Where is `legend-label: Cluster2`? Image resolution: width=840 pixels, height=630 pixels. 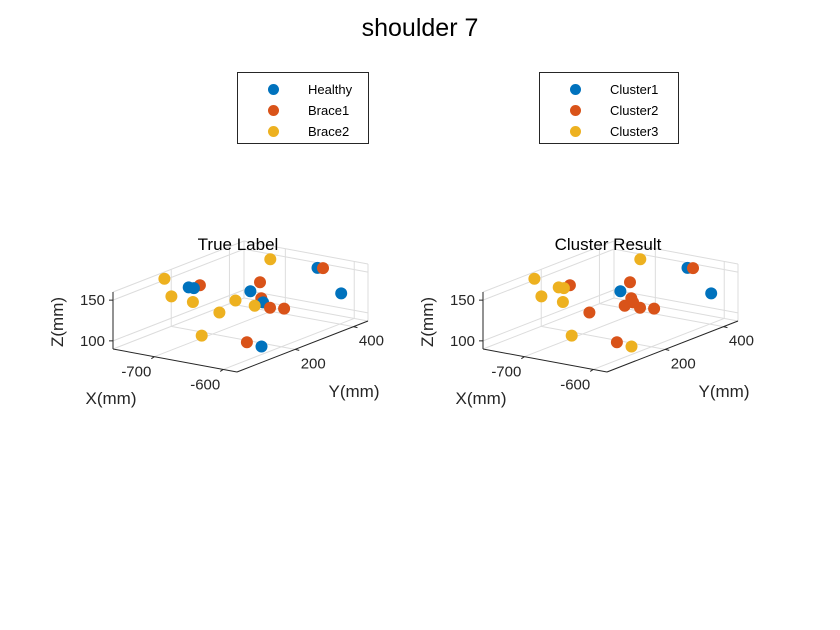
legend-label: Cluster2 is located at coordinates (634, 110).